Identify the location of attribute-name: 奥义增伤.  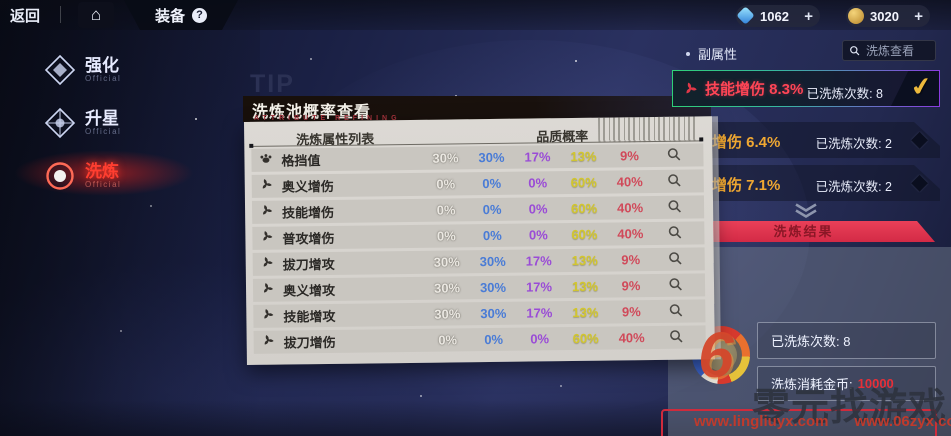
(307, 186).